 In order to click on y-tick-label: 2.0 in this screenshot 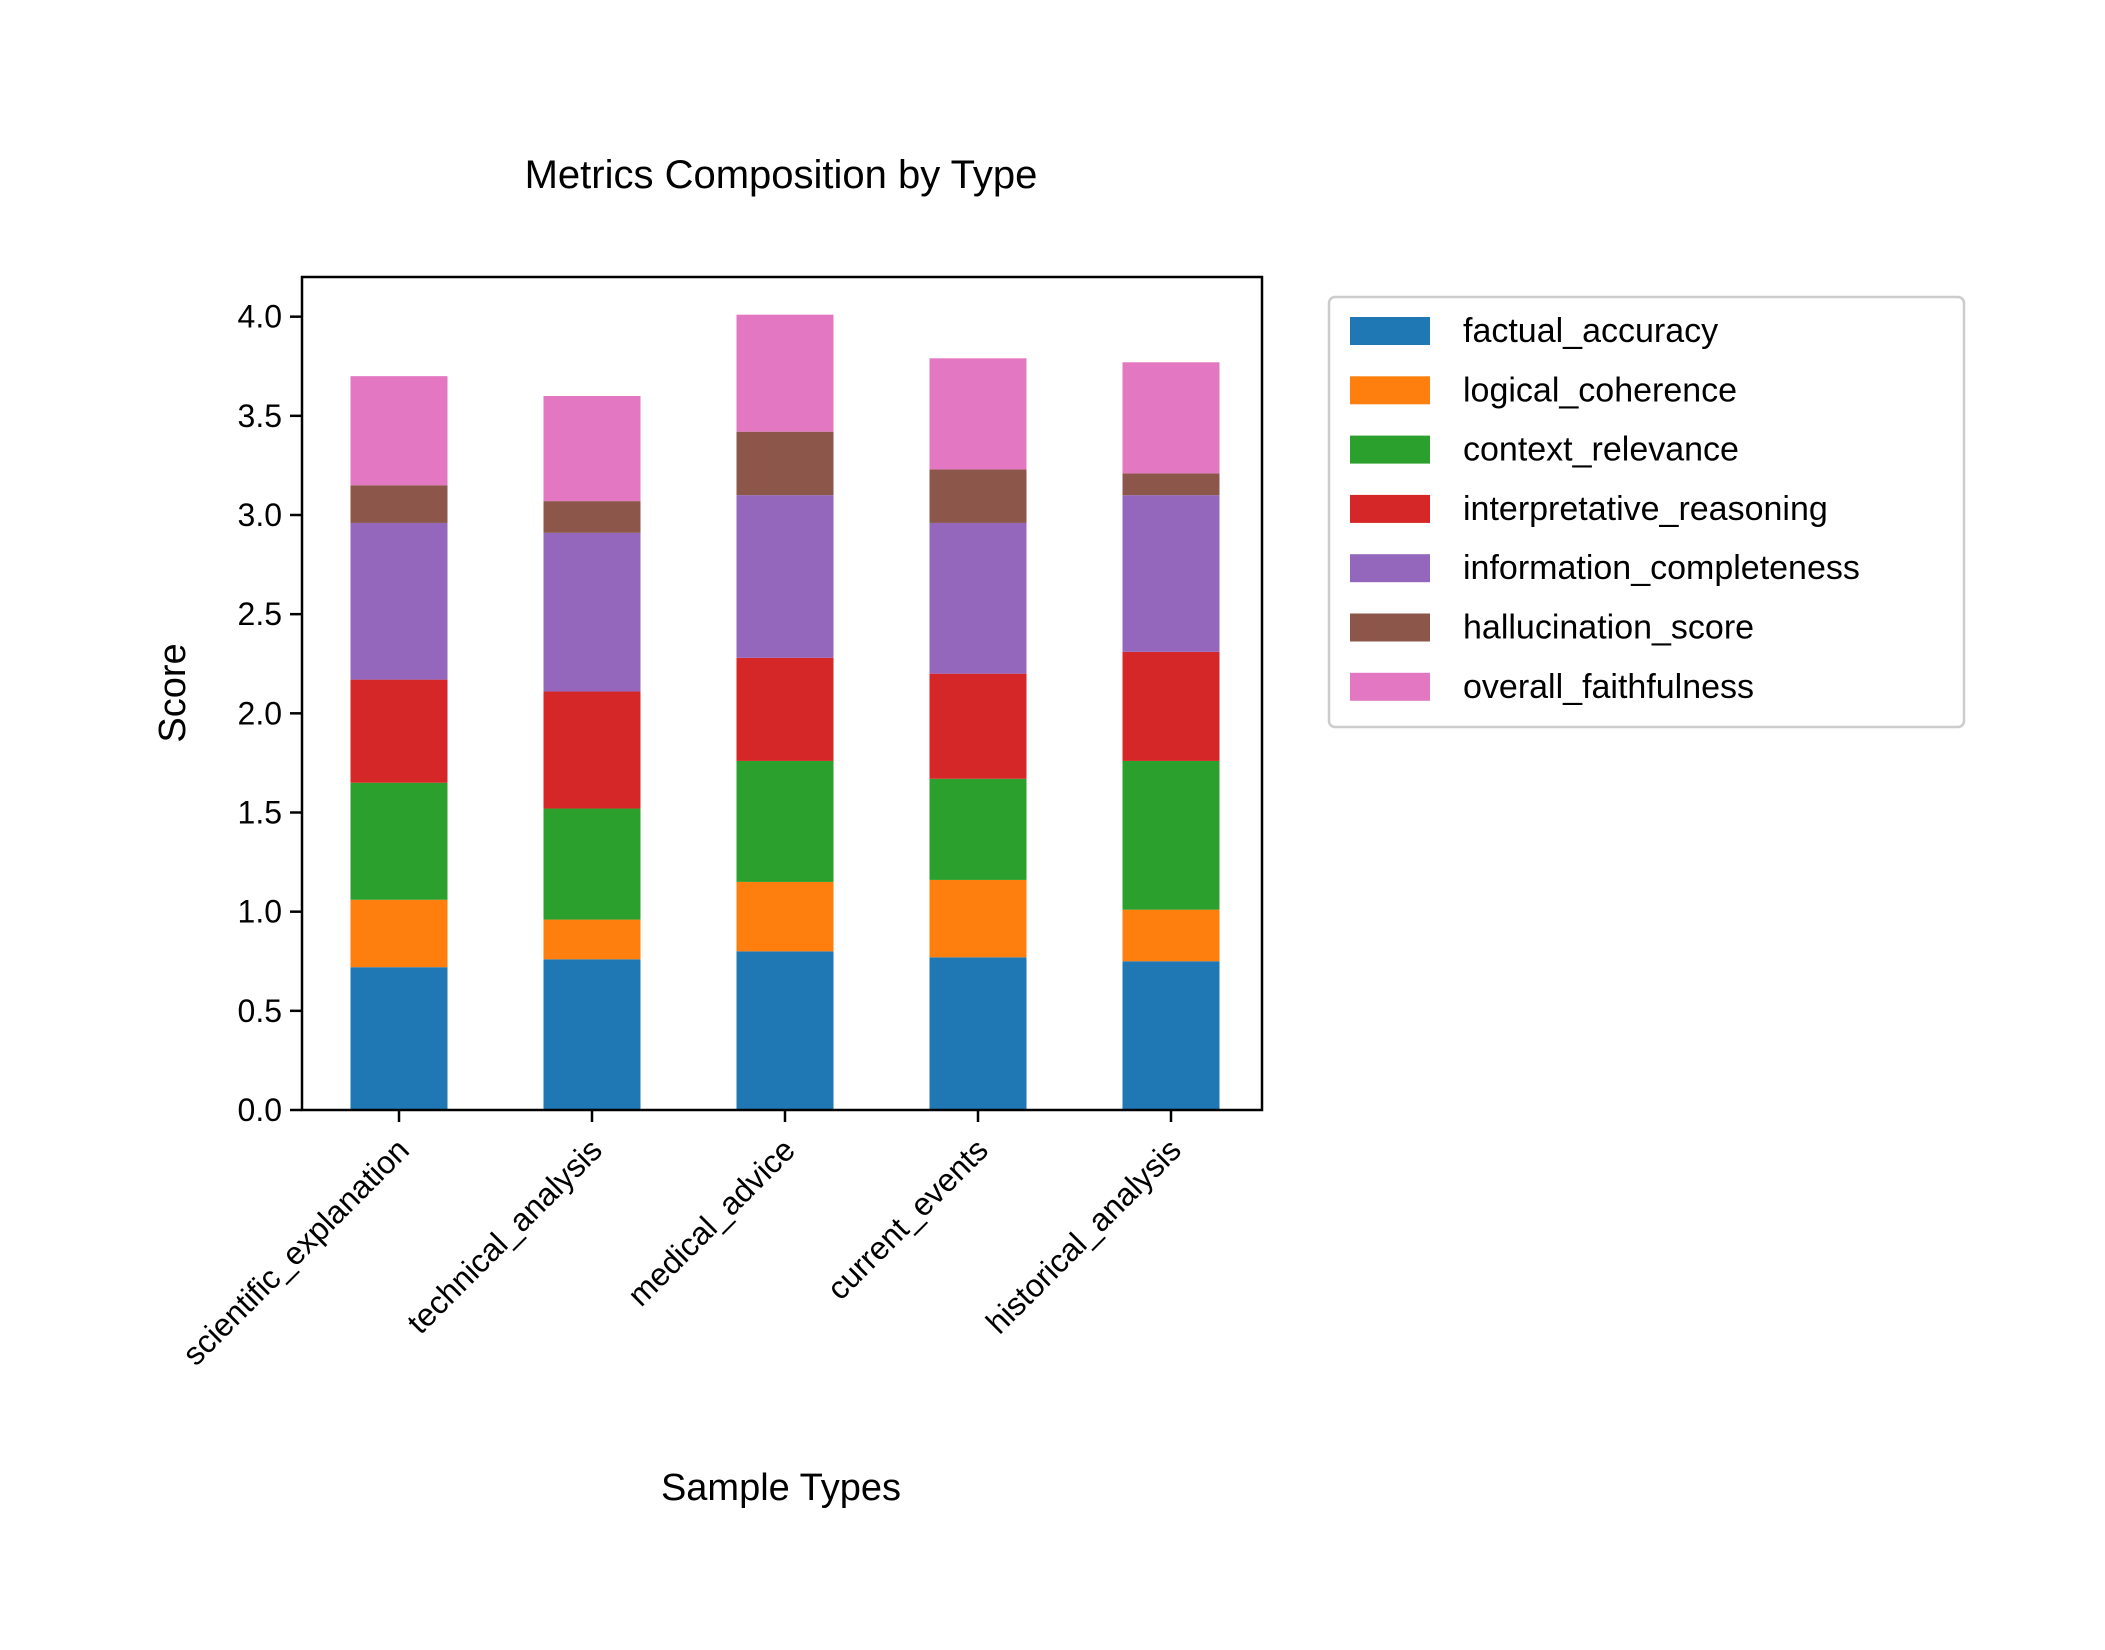, I will do `click(260, 713)`.